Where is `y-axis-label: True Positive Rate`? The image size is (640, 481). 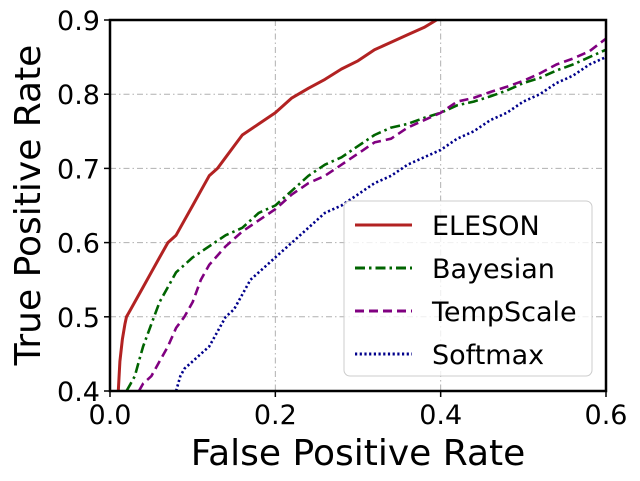 y-axis-label: True Positive Rate is located at coordinates (28, 206).